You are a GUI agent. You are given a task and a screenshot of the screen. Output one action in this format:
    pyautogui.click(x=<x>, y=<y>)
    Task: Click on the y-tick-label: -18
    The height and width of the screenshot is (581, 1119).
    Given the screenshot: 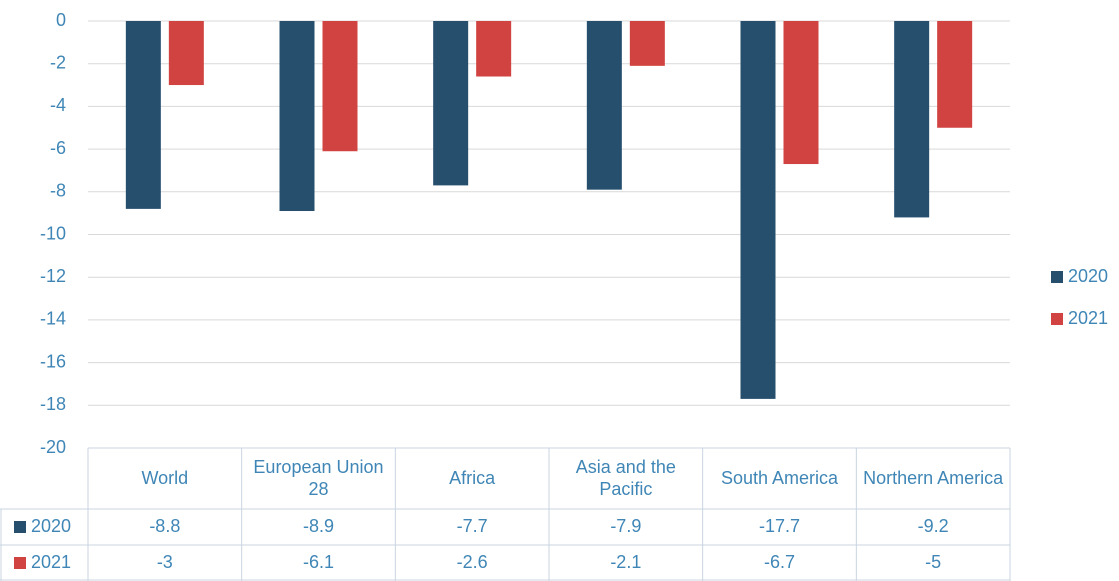 What is the action you would take?
    pyautogui.click(x=53, y=404)
    